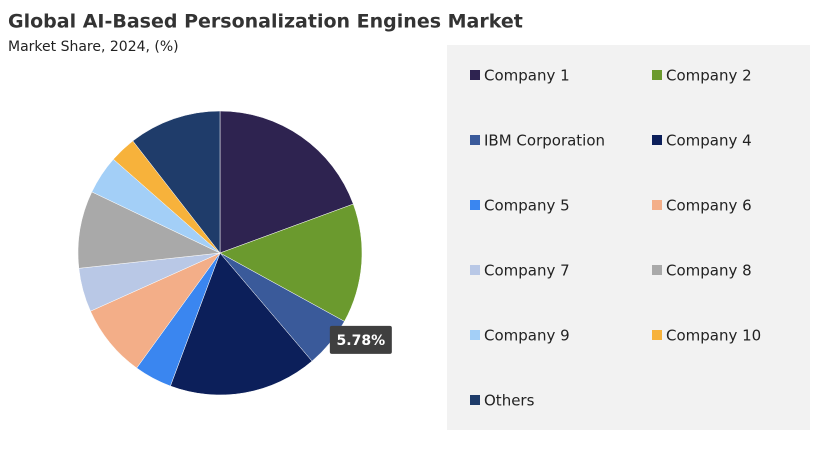 The image size is (817, 457). Describe the element at coordinates (709, 141) in the screenshot. I see `legend-label: Company 4` at that location.